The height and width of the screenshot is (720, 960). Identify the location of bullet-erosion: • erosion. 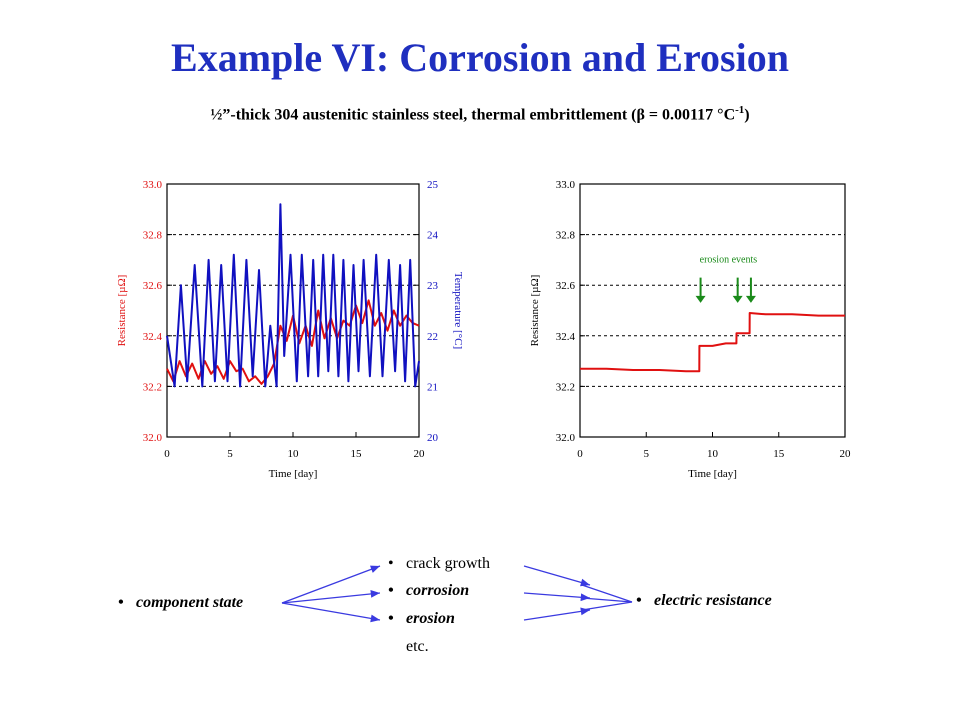
(421, 619).